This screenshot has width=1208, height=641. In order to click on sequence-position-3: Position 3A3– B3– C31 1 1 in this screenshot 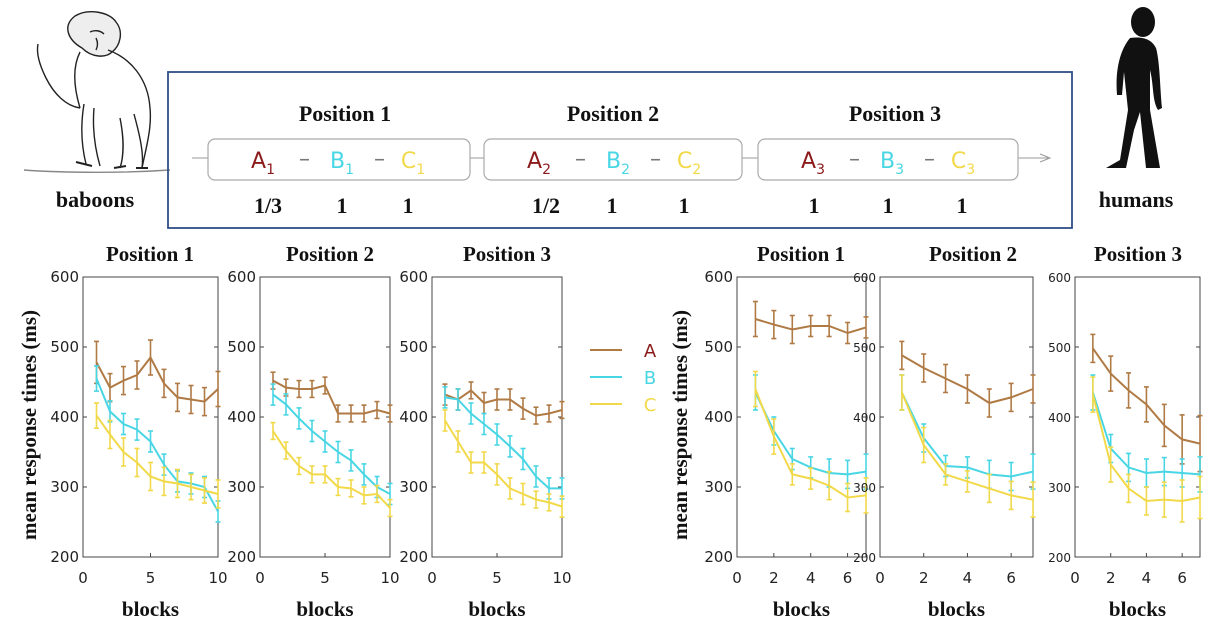, I will do `click(888, 159)`.